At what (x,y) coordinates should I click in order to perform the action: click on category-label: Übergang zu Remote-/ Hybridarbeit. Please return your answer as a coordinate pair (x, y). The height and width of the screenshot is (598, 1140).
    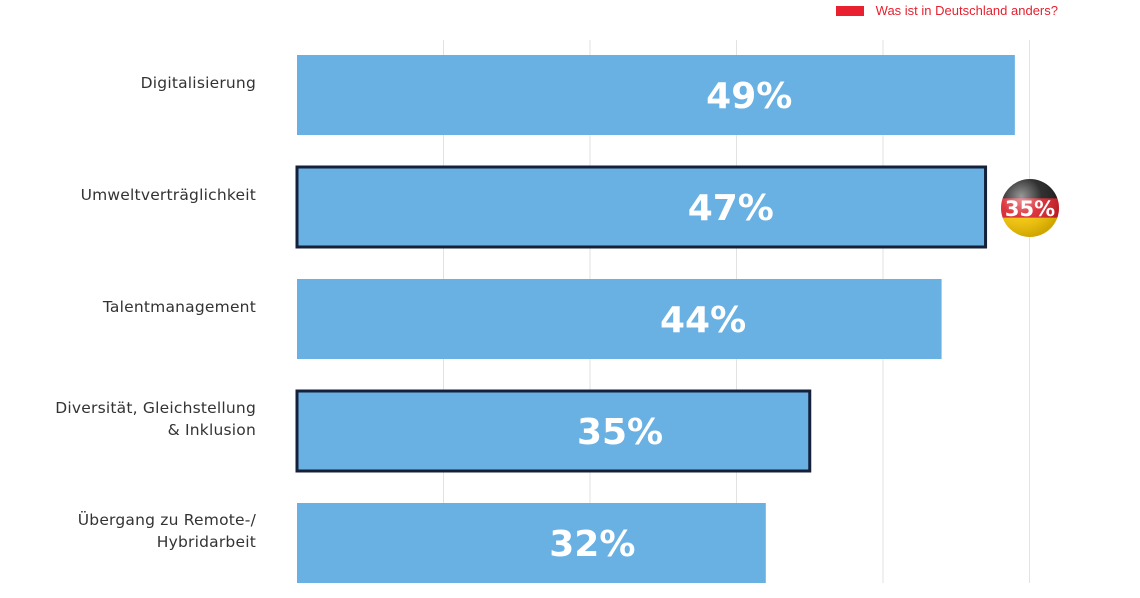
    Looking at the image, I should click on (128, 531).